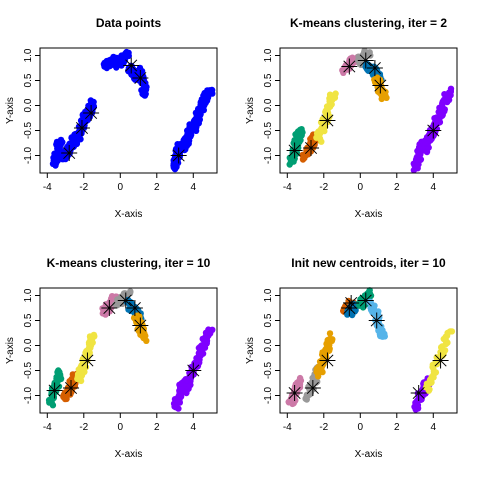 The width and height of the screenshot is (480, 480). Describe the element at coordinates (129, 23) in the screenshot. I see `chart-title: Data points` at that location.